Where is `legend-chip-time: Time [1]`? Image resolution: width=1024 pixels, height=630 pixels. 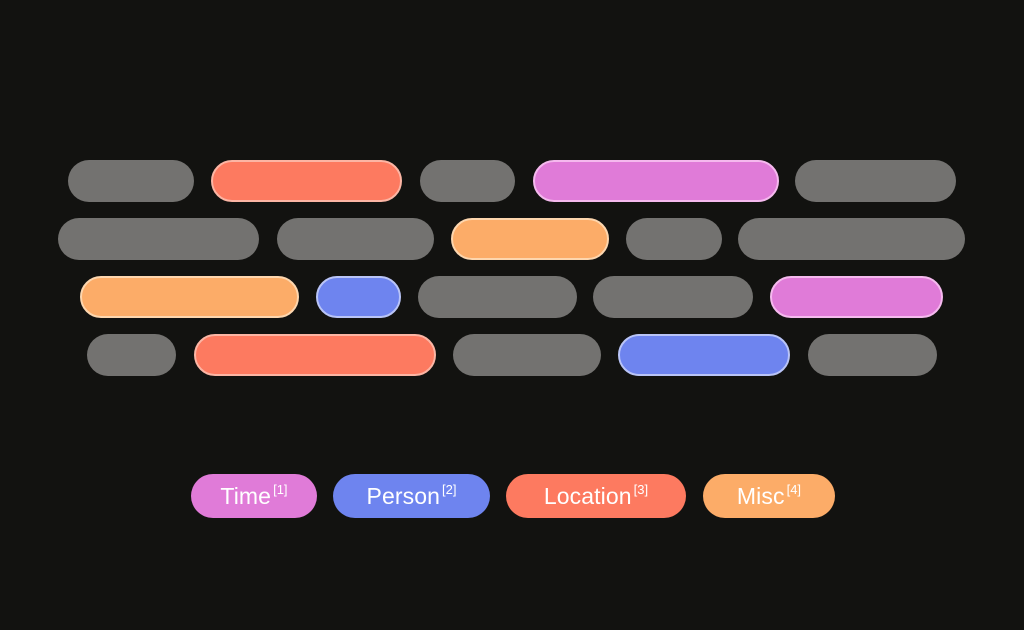
legend-chip-time: Time [1] is located at coordinates (254, 496).